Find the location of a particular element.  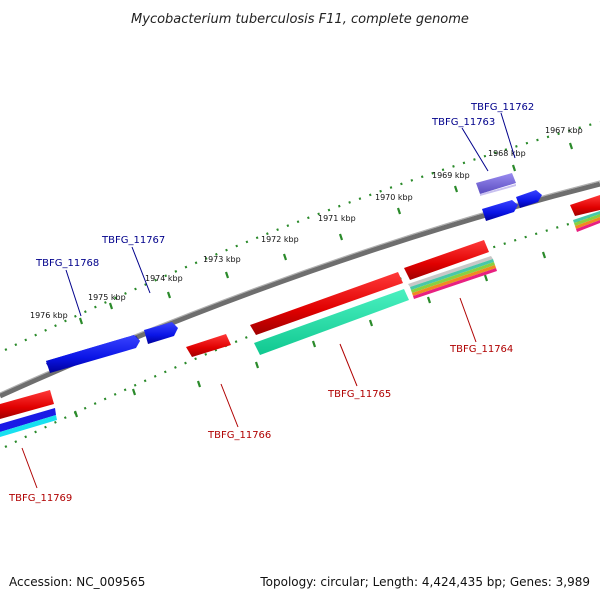

gene-label-forward: TBFG_11768 is located at coordinates (67, 263).